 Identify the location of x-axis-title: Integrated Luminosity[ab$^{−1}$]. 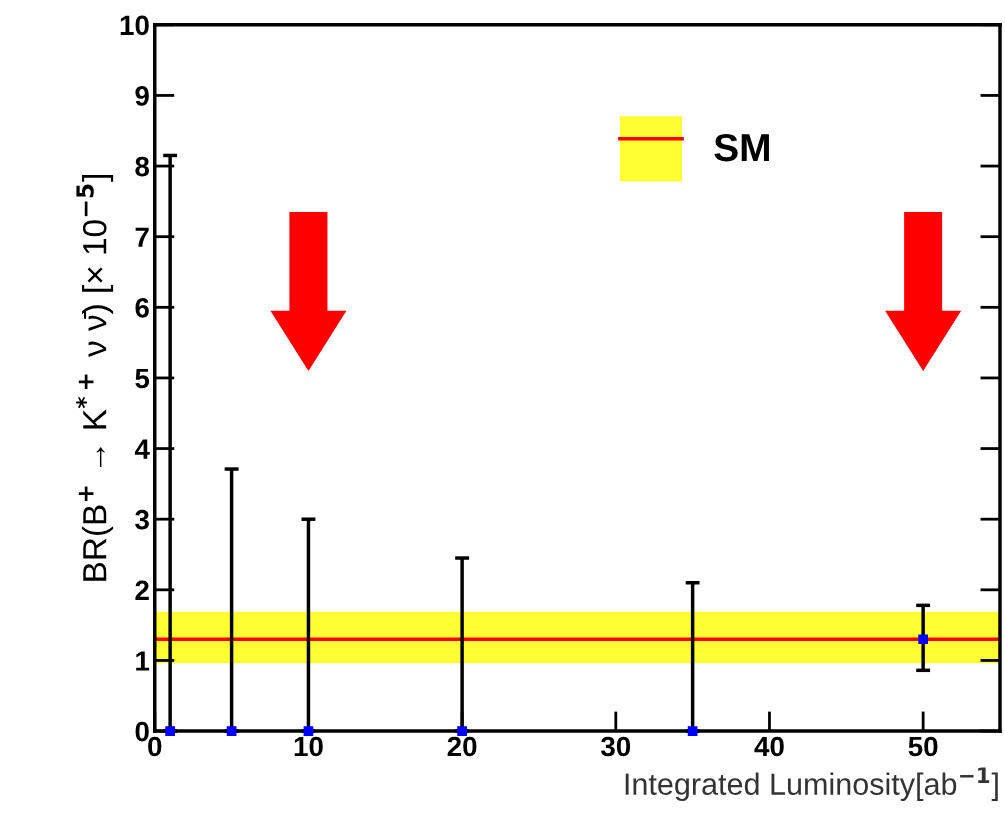
(811, 784).